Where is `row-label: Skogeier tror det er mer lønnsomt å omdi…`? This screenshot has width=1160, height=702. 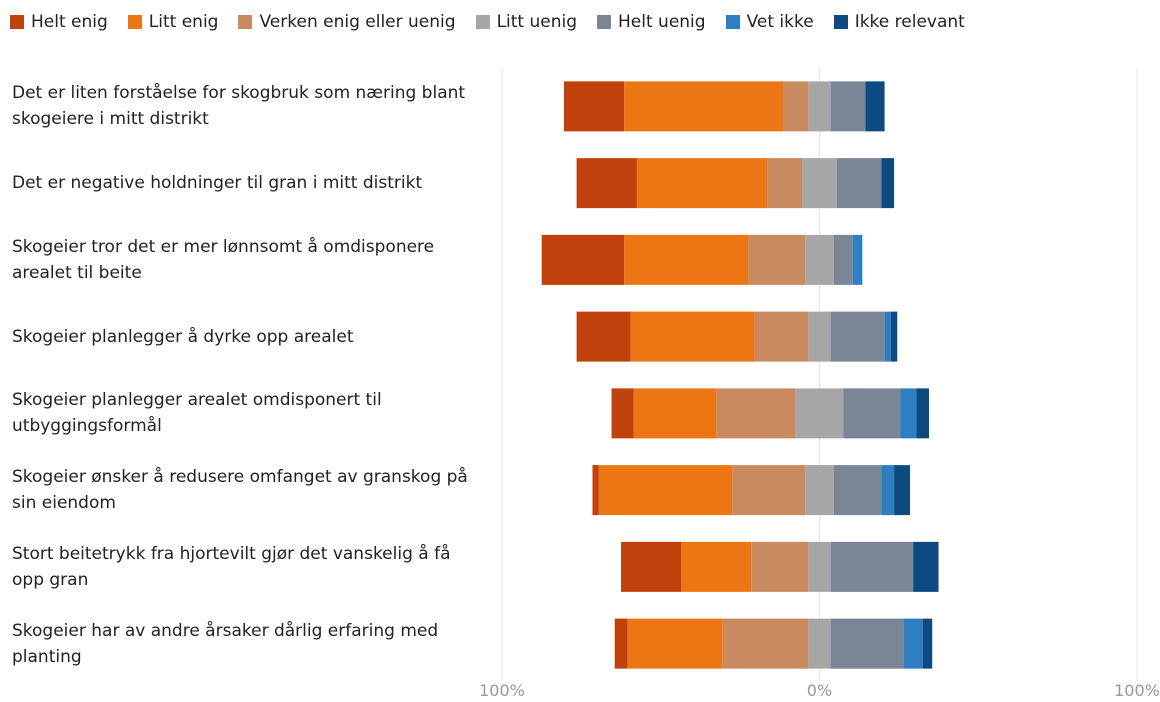 row-label: Skogeier tror det er mer lønnsomt å omdi… is located at coordinates (223, 259).